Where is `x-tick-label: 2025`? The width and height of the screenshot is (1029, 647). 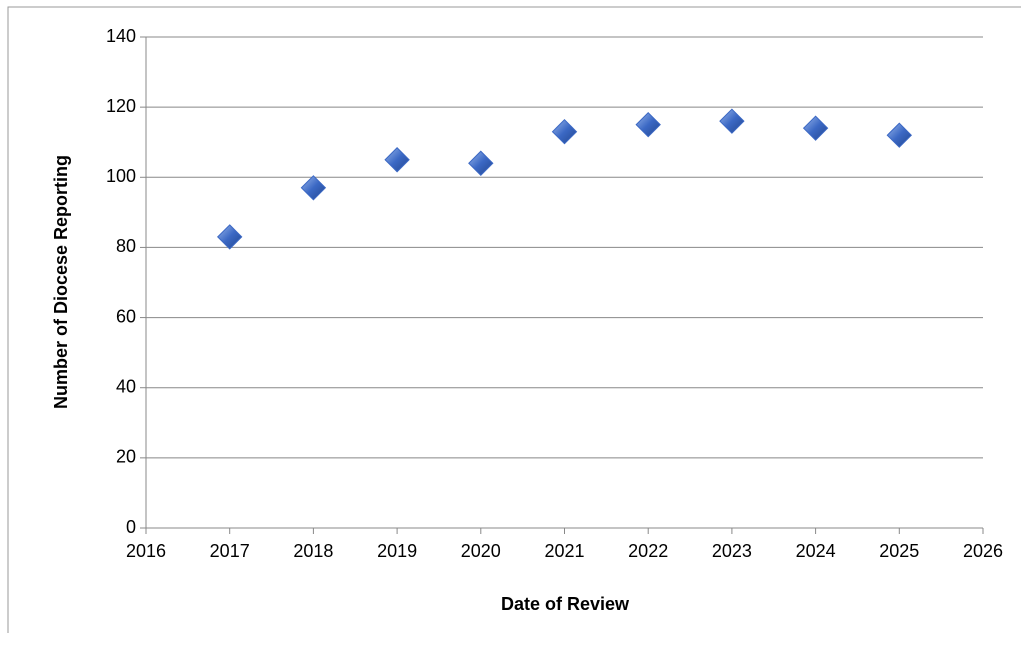
x-tick-label: 2025 is located at coordinates (899, 551).